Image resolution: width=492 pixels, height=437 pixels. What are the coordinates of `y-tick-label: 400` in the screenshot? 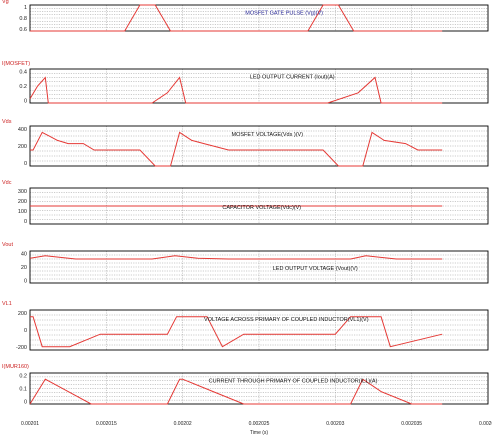 It's located at (22, 130).